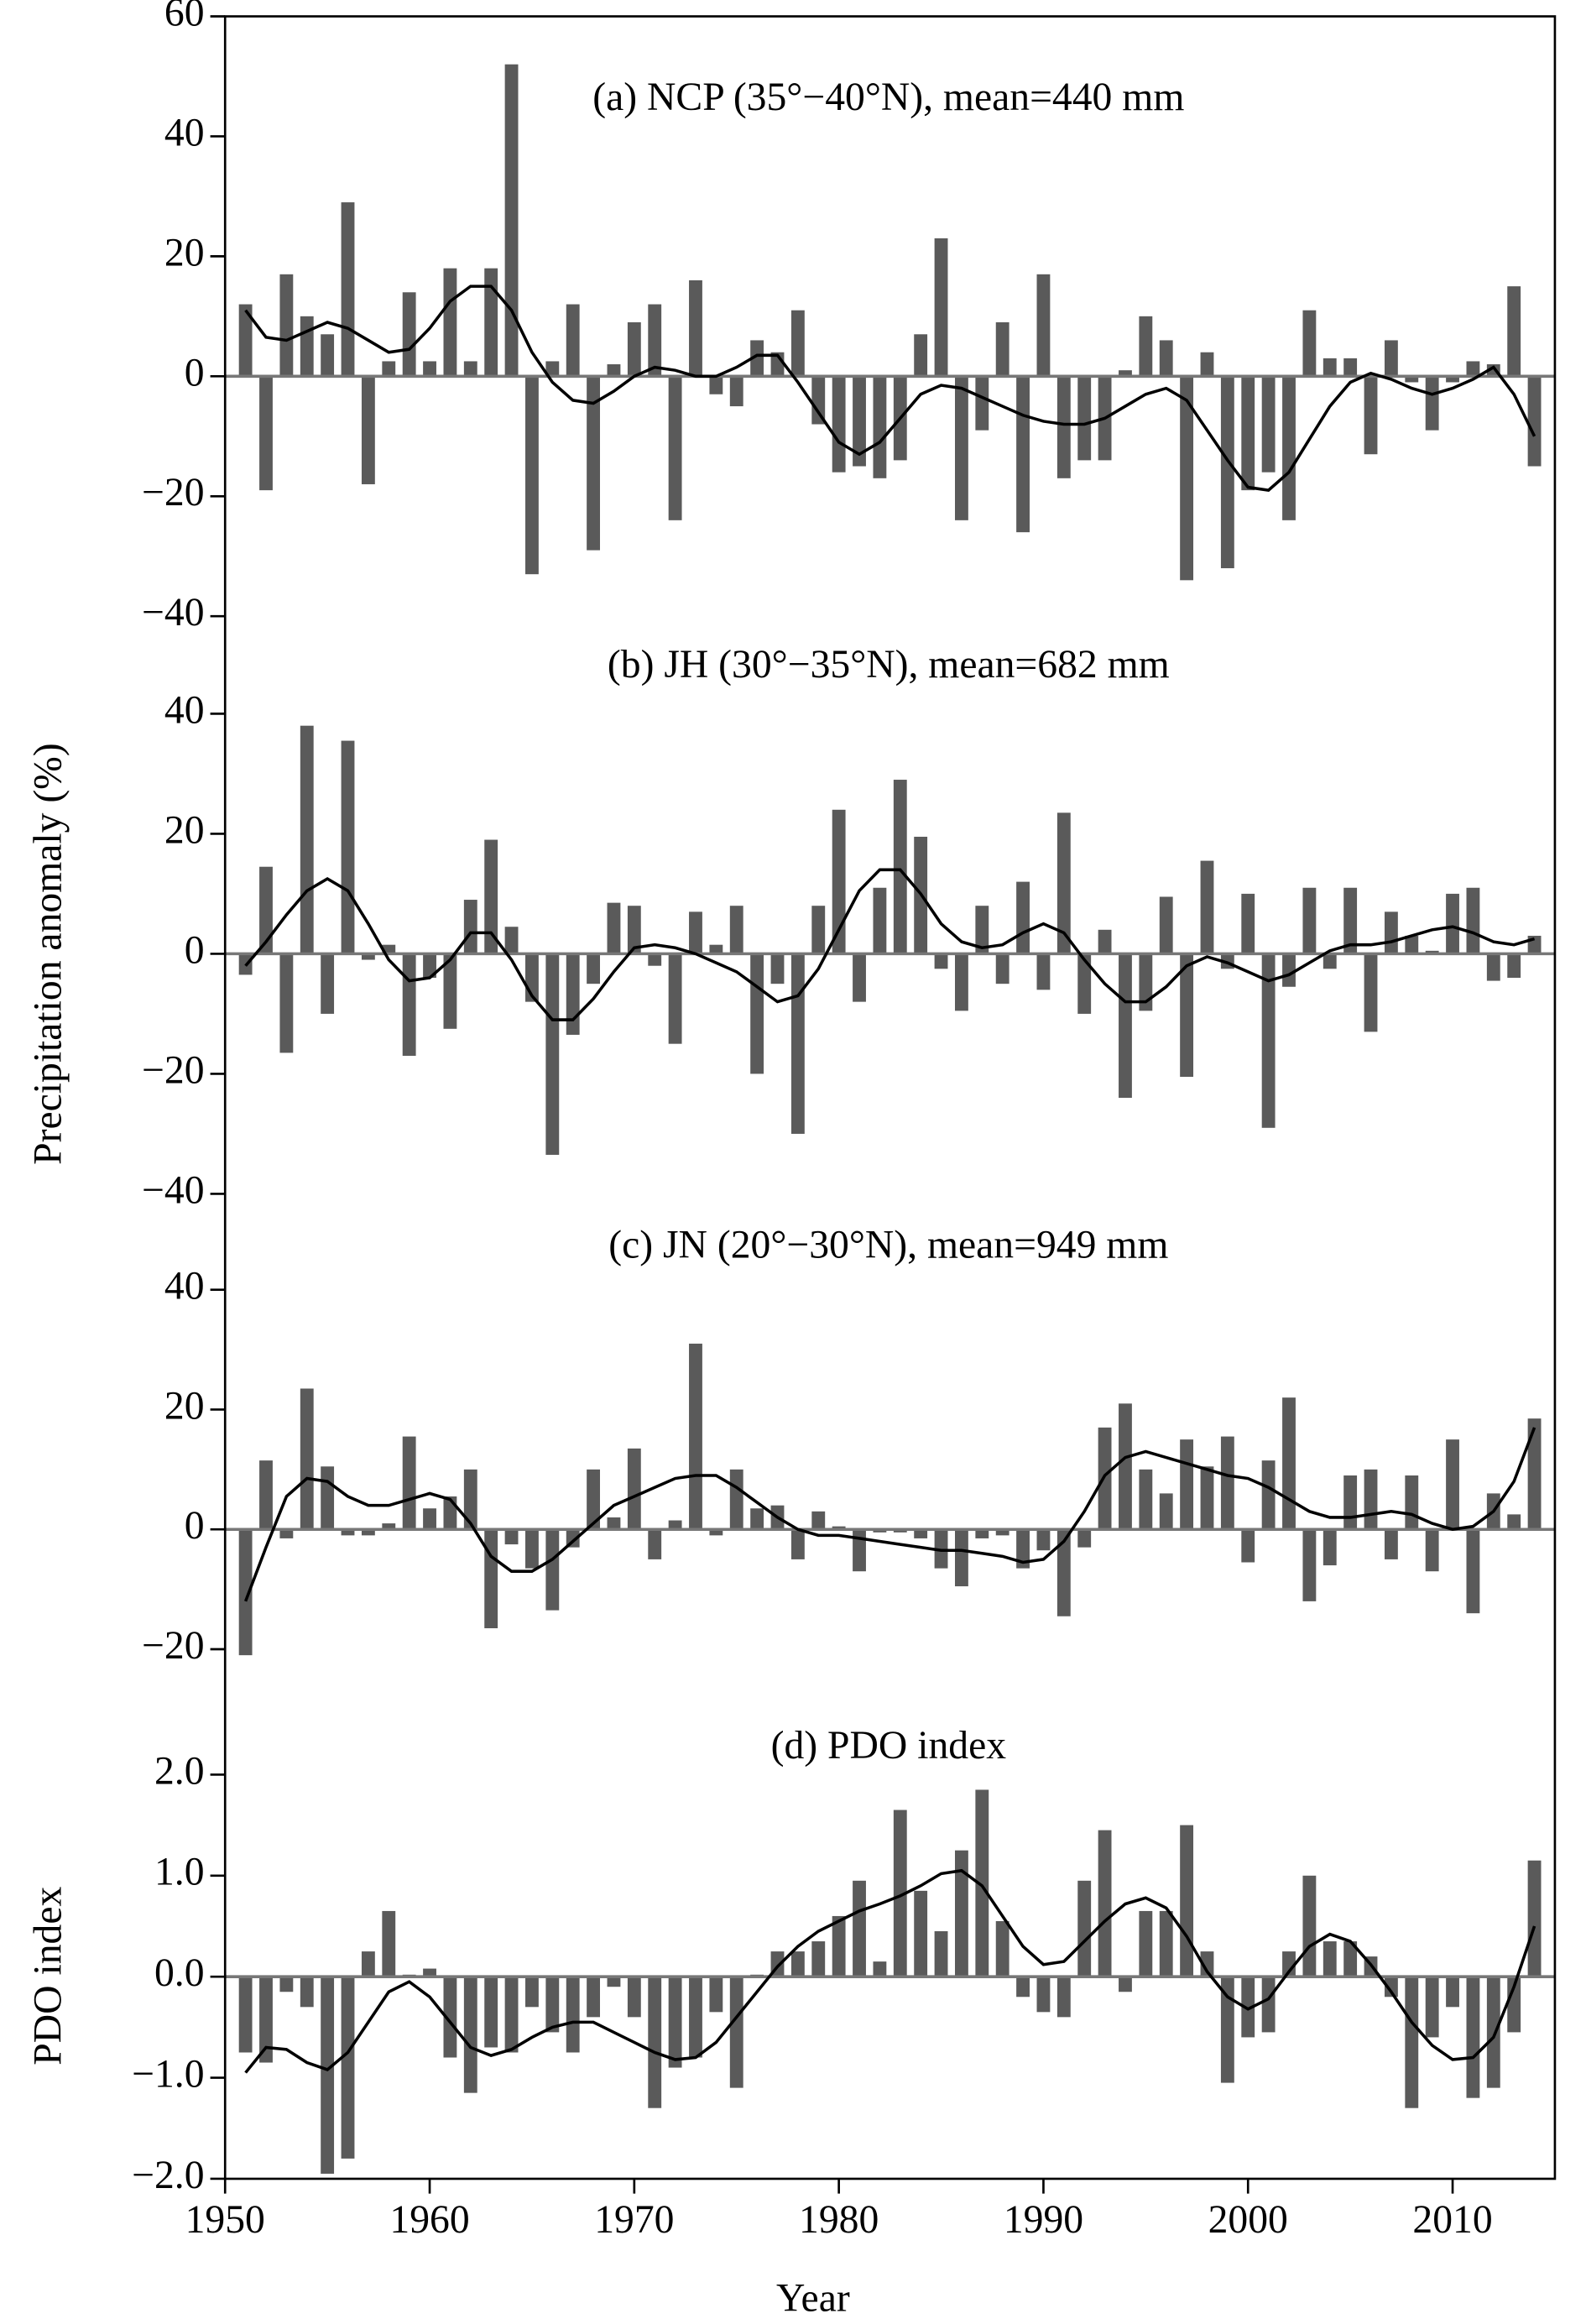 The width and height of the screenshot is (1586, 2324). What do you see at coordinates (180, 1973) in the screenshot?
I see `y-tick-label: 0.0` at bounding box center [180, 1973].